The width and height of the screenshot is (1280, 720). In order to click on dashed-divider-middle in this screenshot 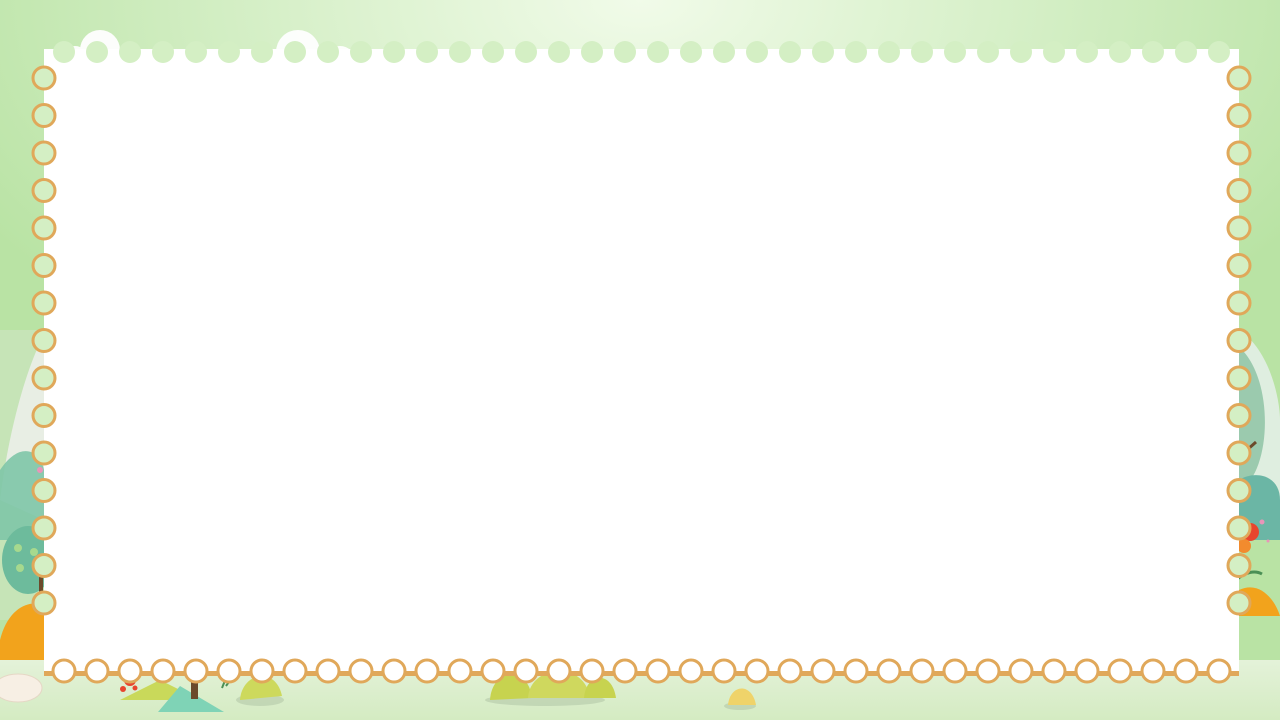, I will do `click(636, 388)`.